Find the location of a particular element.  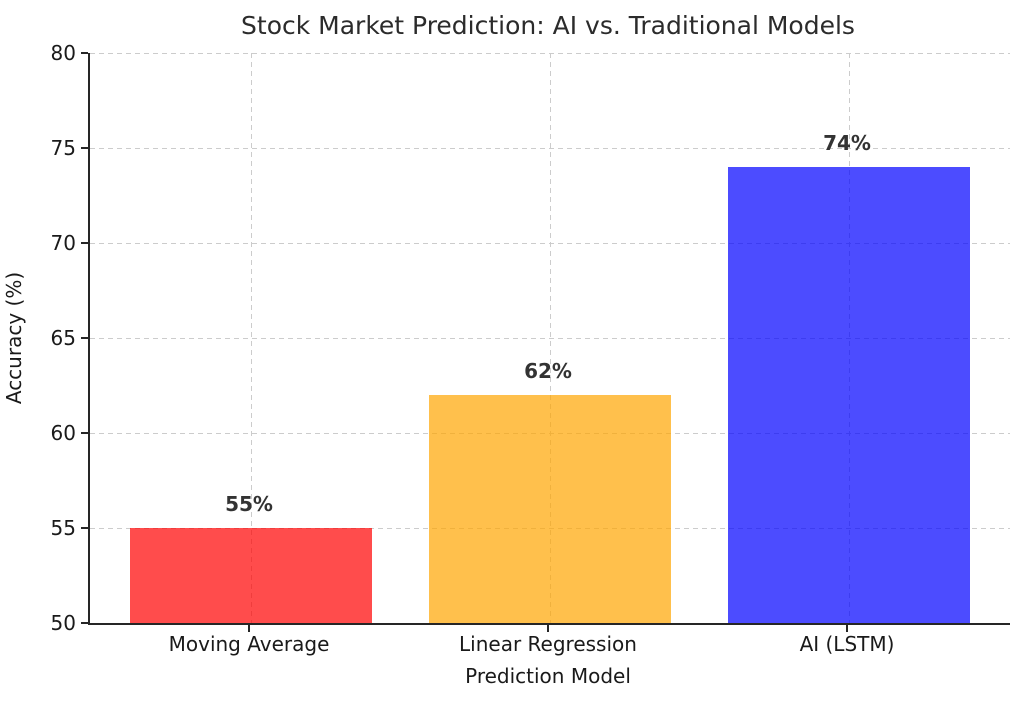

y-tick-label: 50 is located at coordinates (63, 623).